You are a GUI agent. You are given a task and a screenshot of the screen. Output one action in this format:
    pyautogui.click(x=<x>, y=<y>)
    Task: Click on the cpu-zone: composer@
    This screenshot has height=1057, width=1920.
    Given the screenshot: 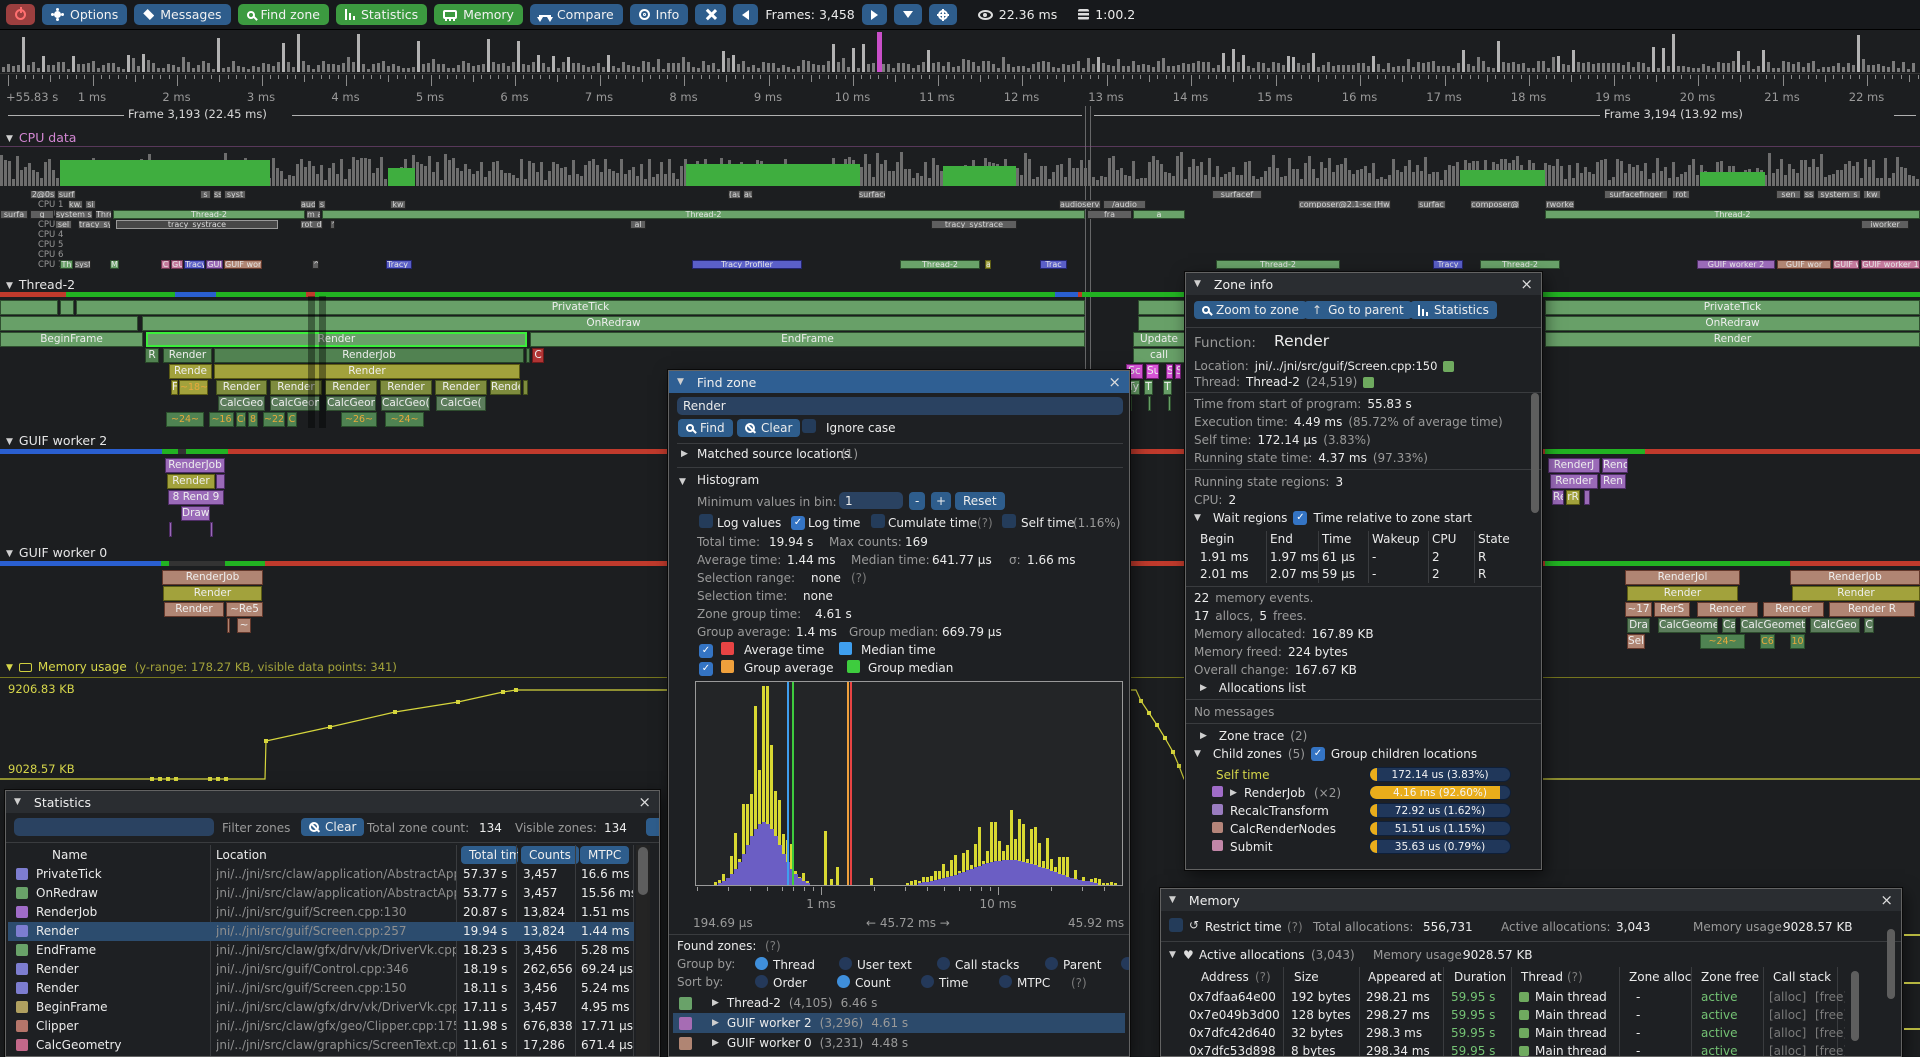 What is the action you would take?
    pyautogui.click(x=1495, y=204)
    